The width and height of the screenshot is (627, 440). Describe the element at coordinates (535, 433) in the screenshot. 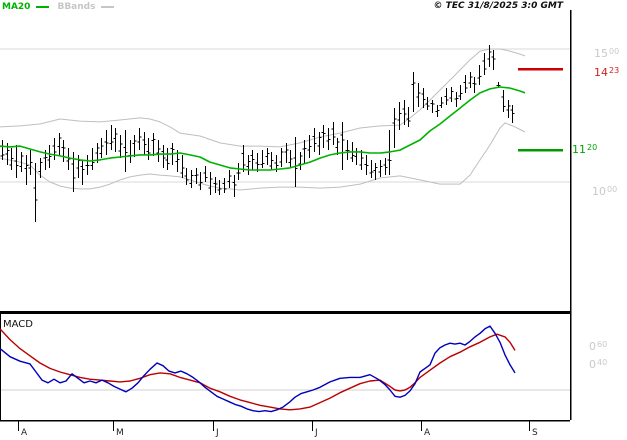

I see `month-label: S` at that location.